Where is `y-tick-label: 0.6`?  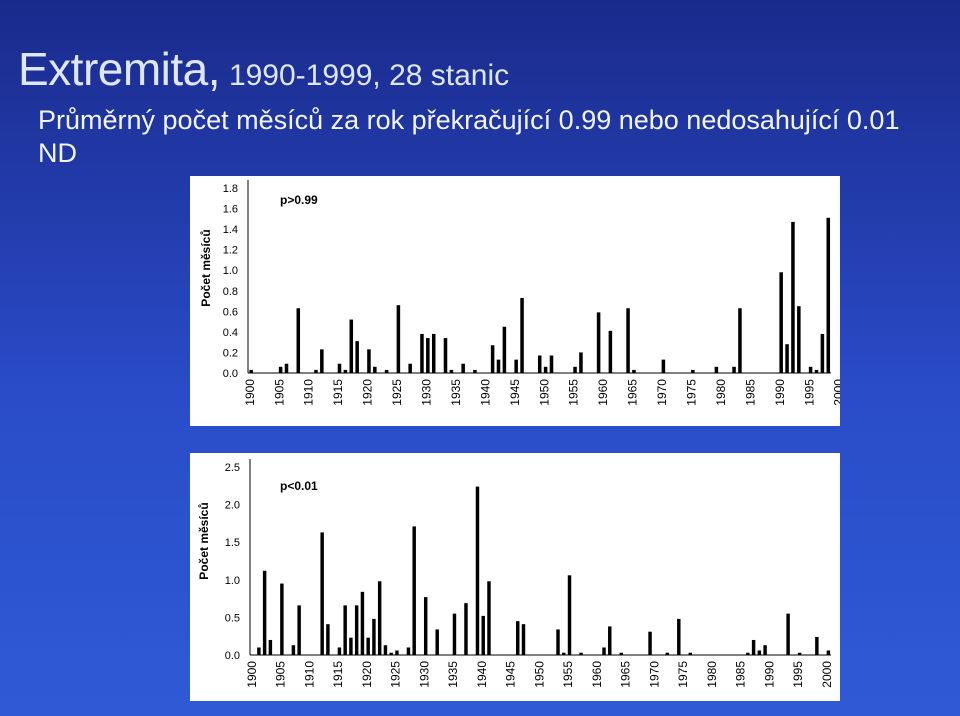 y-tick-label: 0.6 is located at coordinates (230, 312).